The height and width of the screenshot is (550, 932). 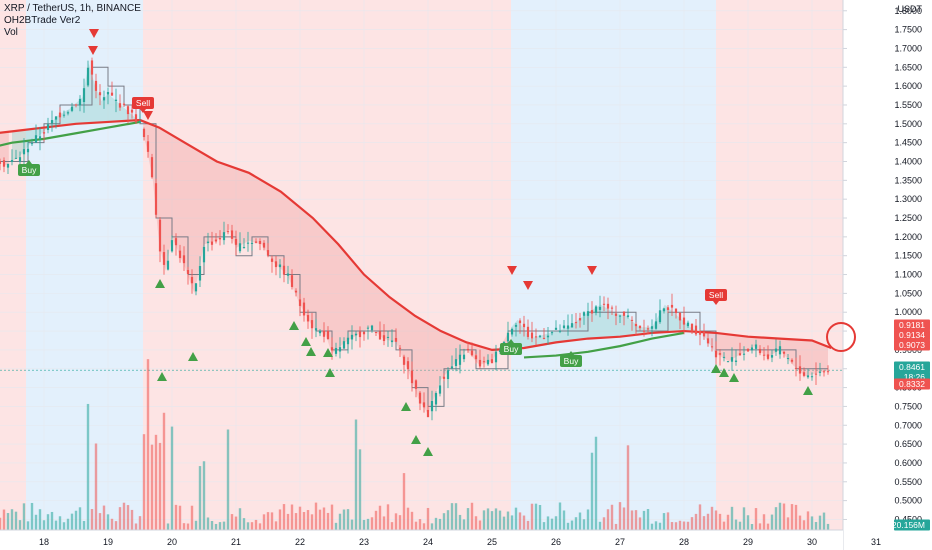 I want to click on price-tick-label: 1.5500, so click(x=908, y=105).